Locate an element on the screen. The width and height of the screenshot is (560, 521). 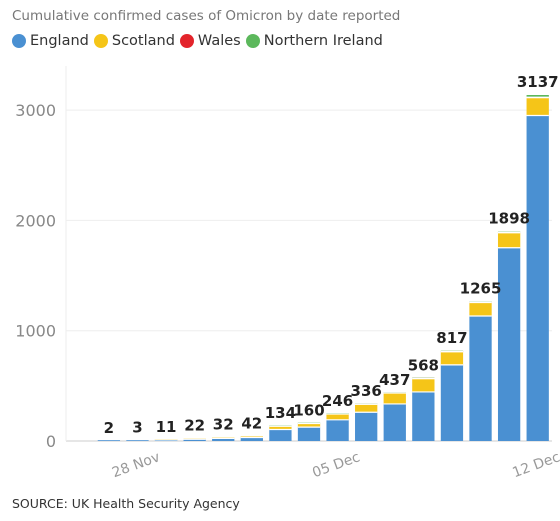
legend-item-scotland: Scotland is located at coordinates (134, 41).